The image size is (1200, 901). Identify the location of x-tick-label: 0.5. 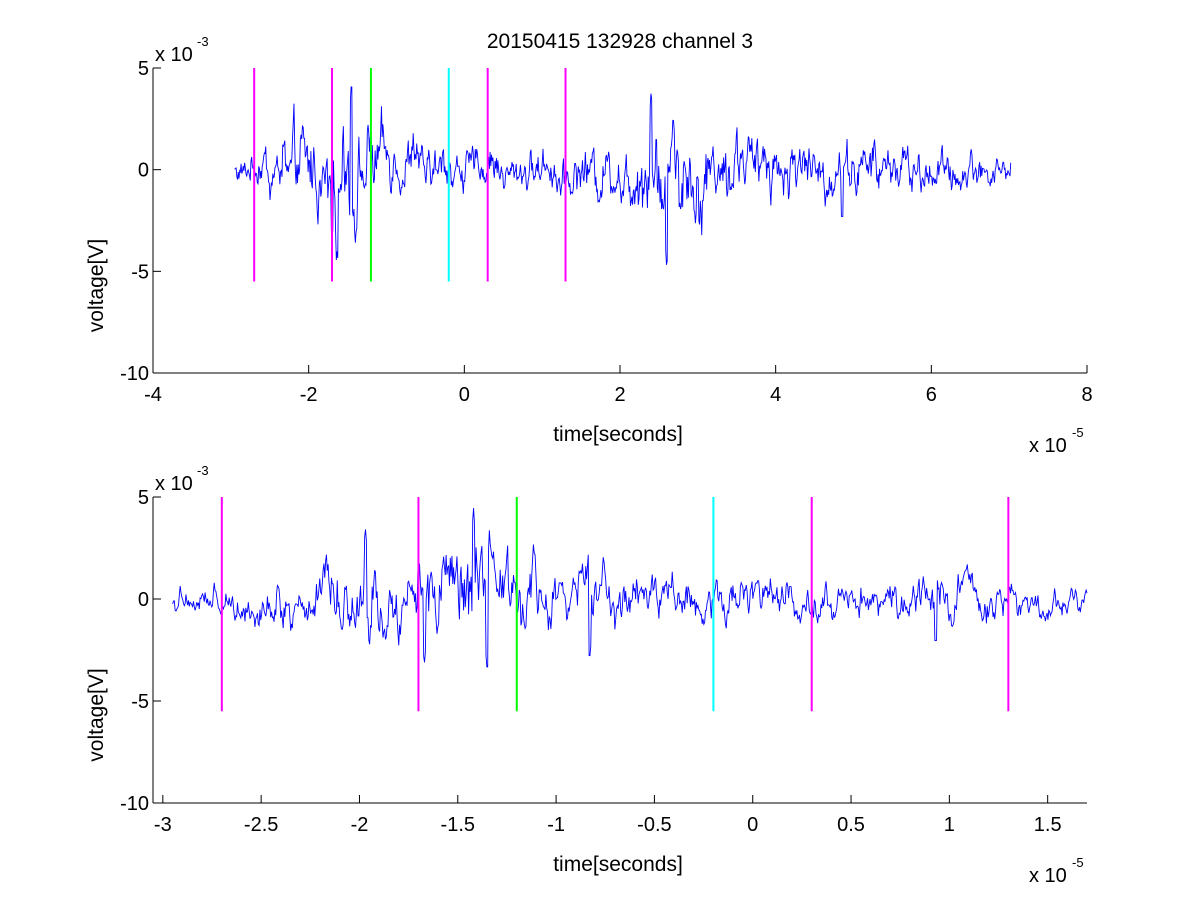
(851, 825).